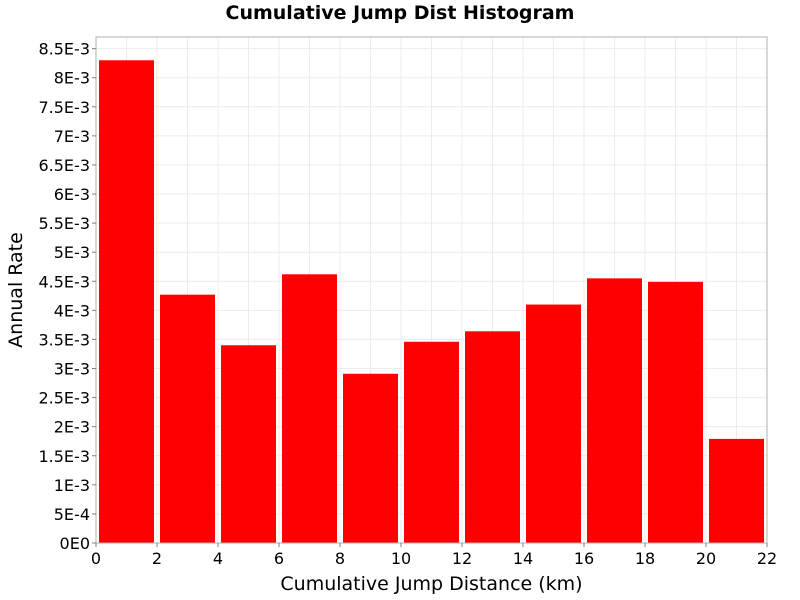 Image resolution: width=800 pixels, height=600 pixels. I want to click on y-tick-label: 4E-3, so click(72, 310).